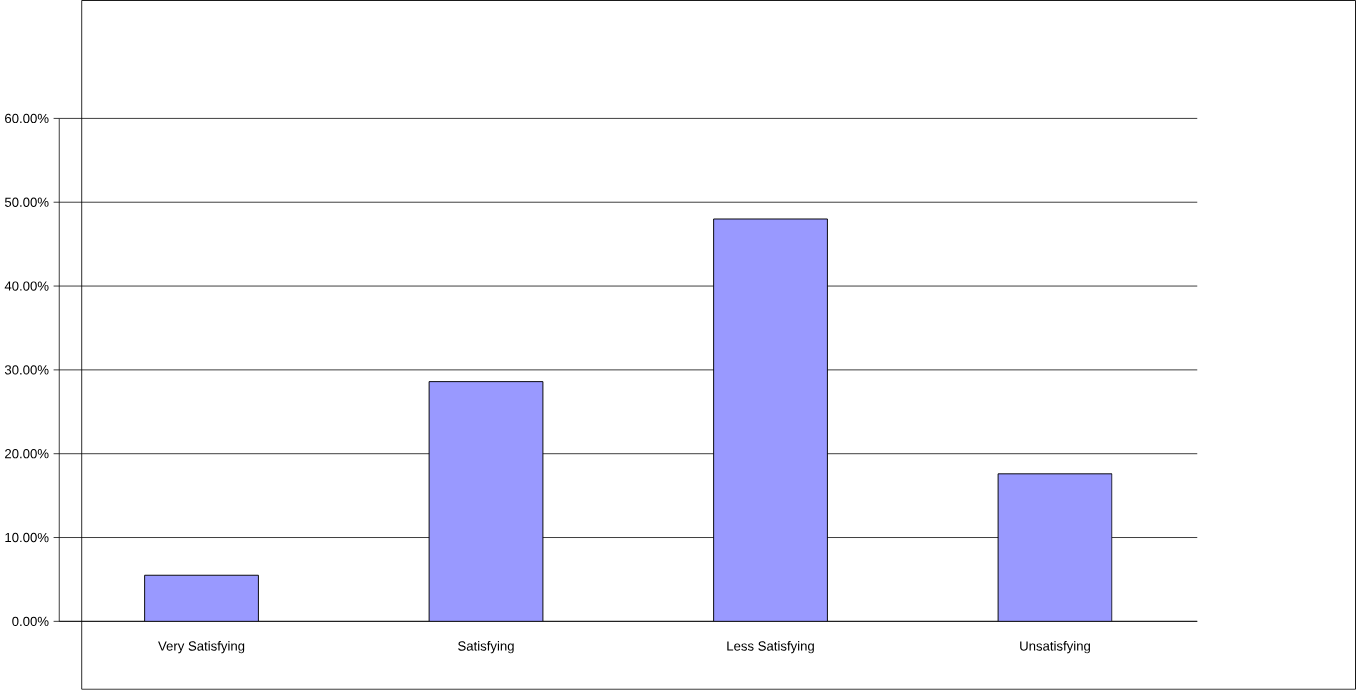 The width and height of the screenshot is (1356, 690). I want to click on y-tick-label: 0.00%, so click(30, 621).